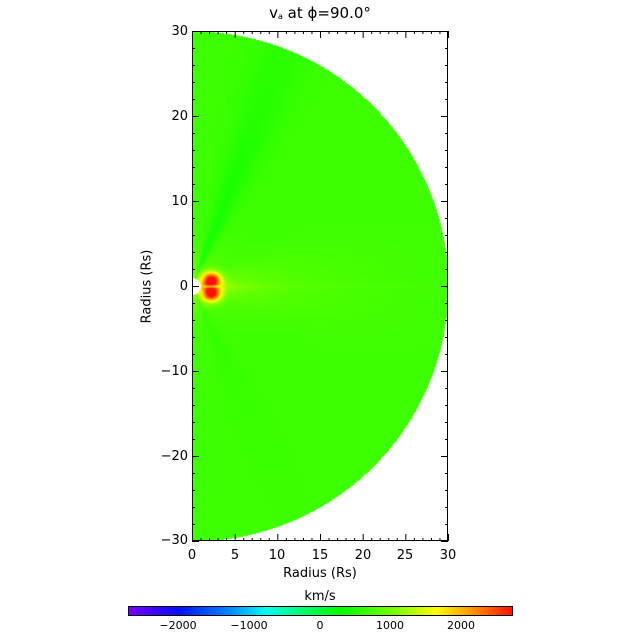  Describe the element at coordinates (320, 573) in the screenshot. I see `x-axis-label: Radius (Rs)` at that location.